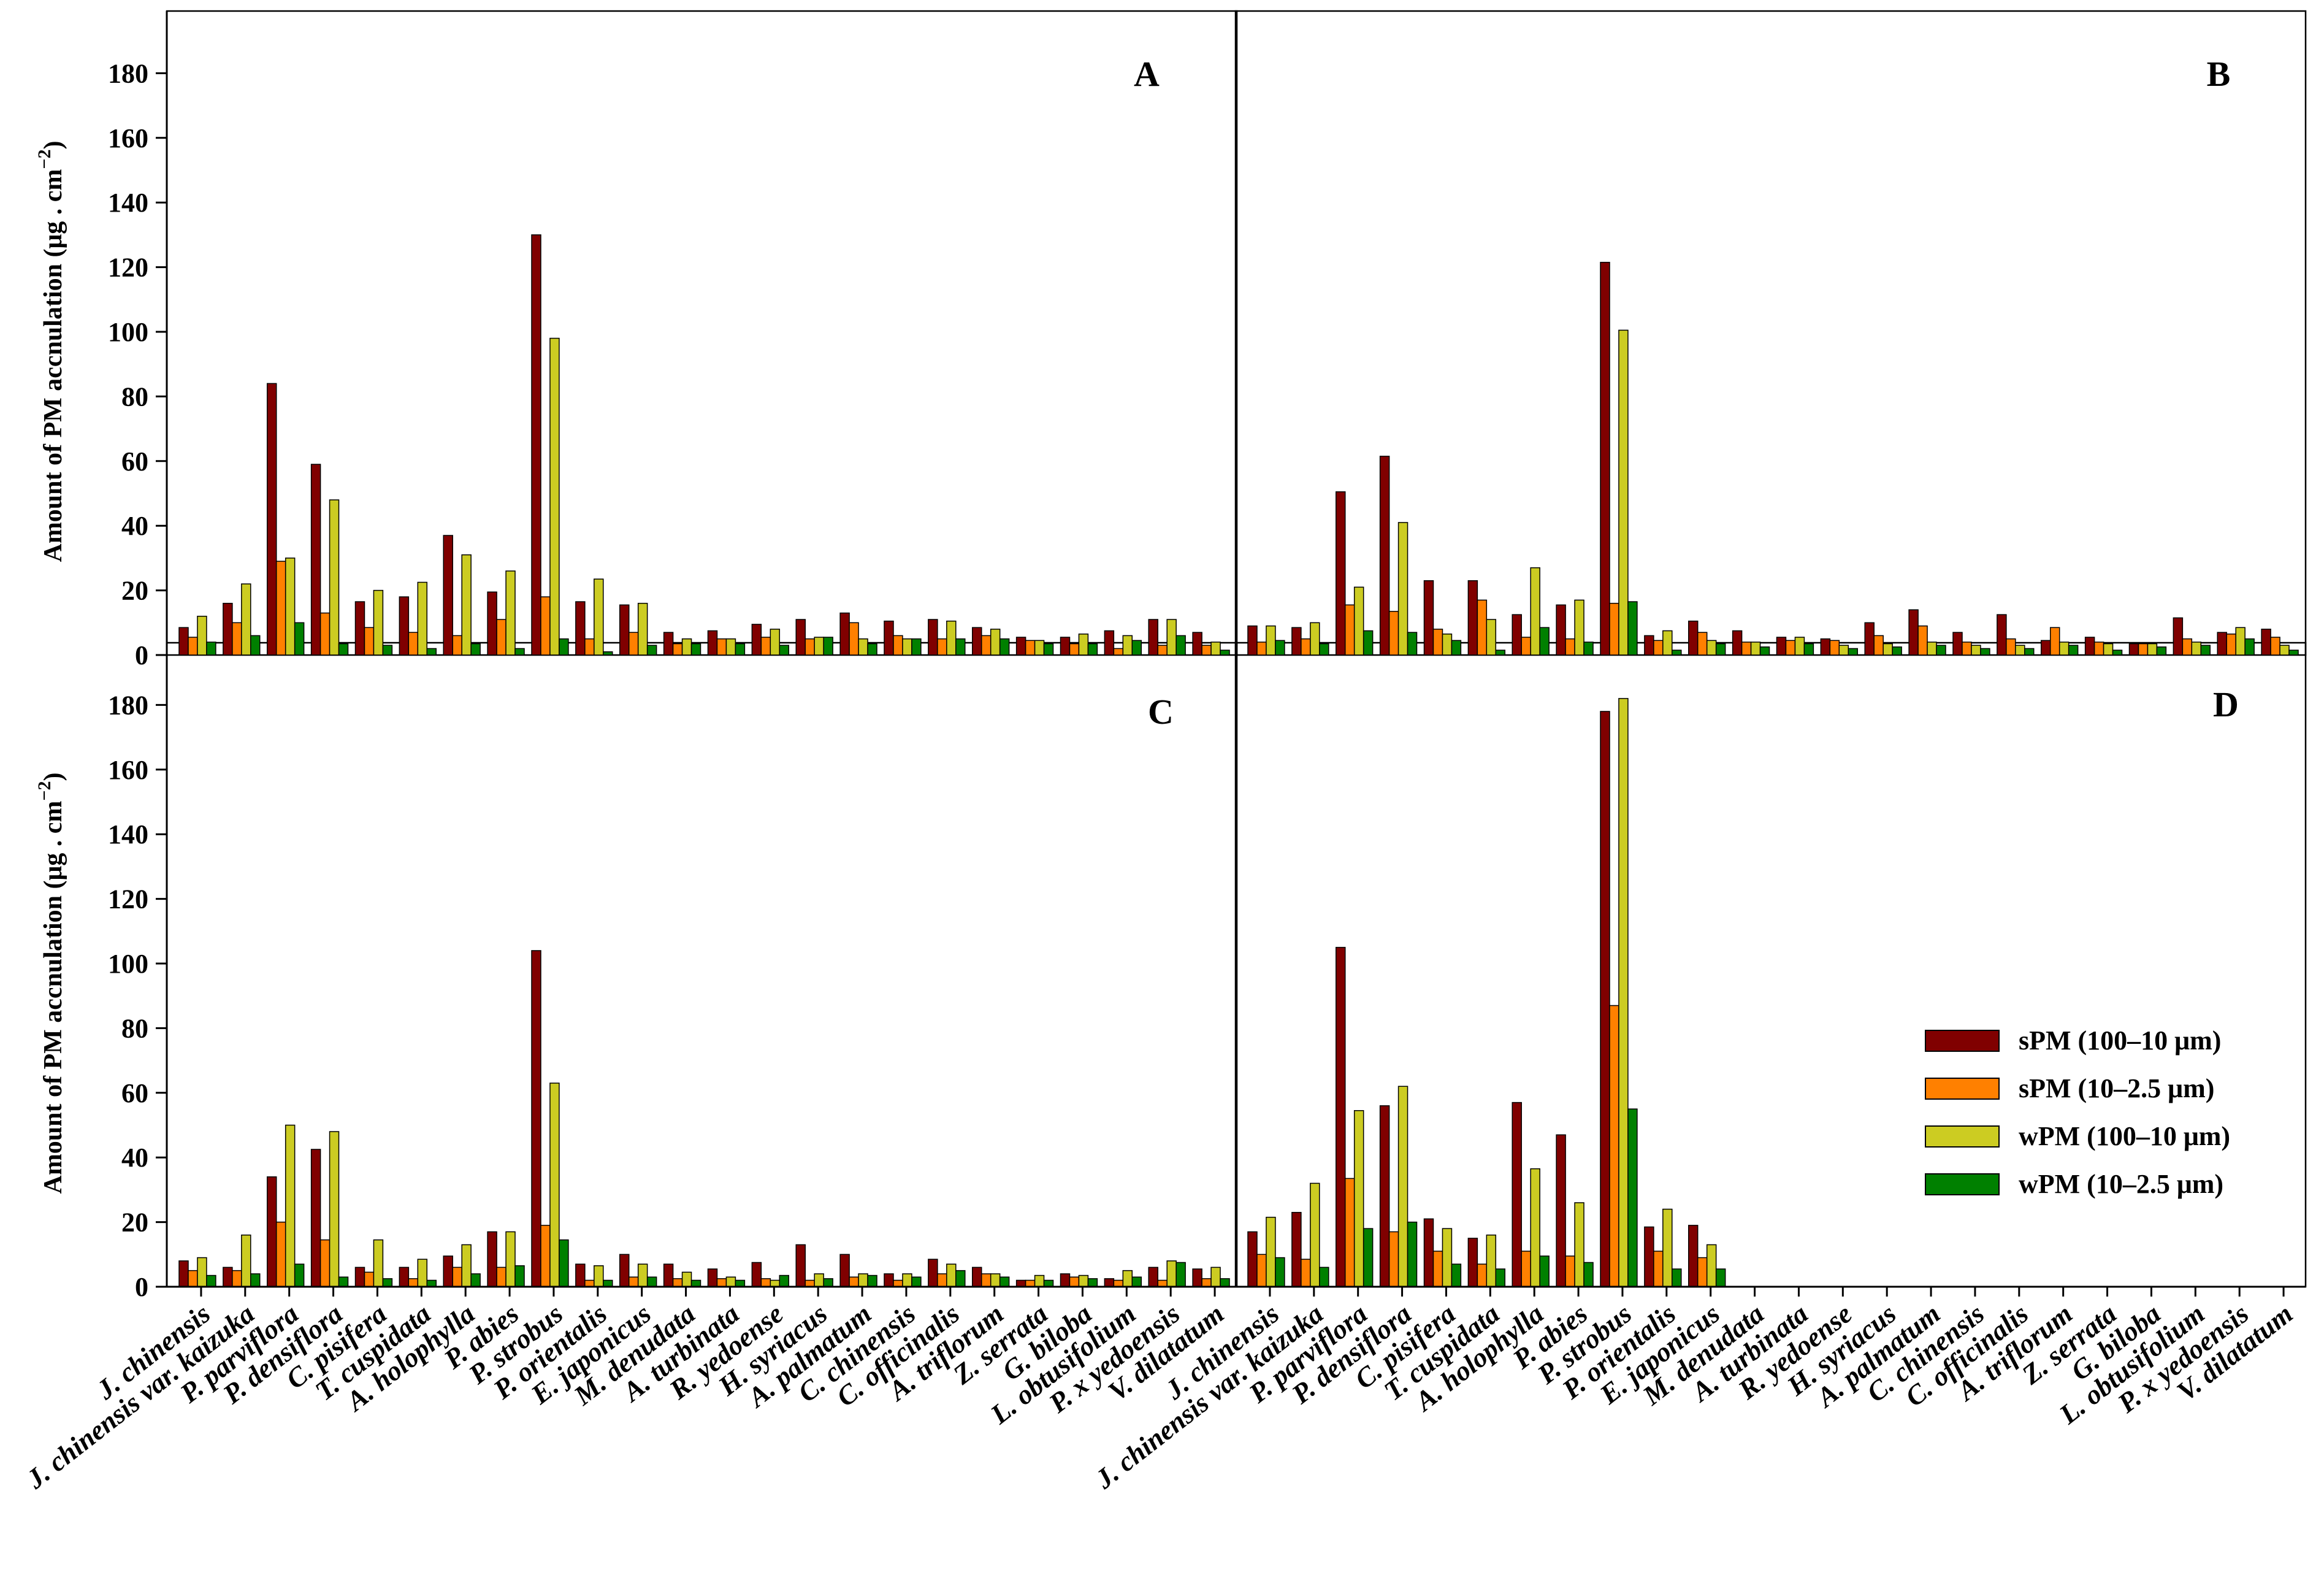 This screenshot has width=2324, height=1575. What do you see at coordinates (898, 1283) in the screenshot?
I see `bar-C-sPM-10-2-5-m--16: C. chinensis: 2` at bounding box center [898, 1283].